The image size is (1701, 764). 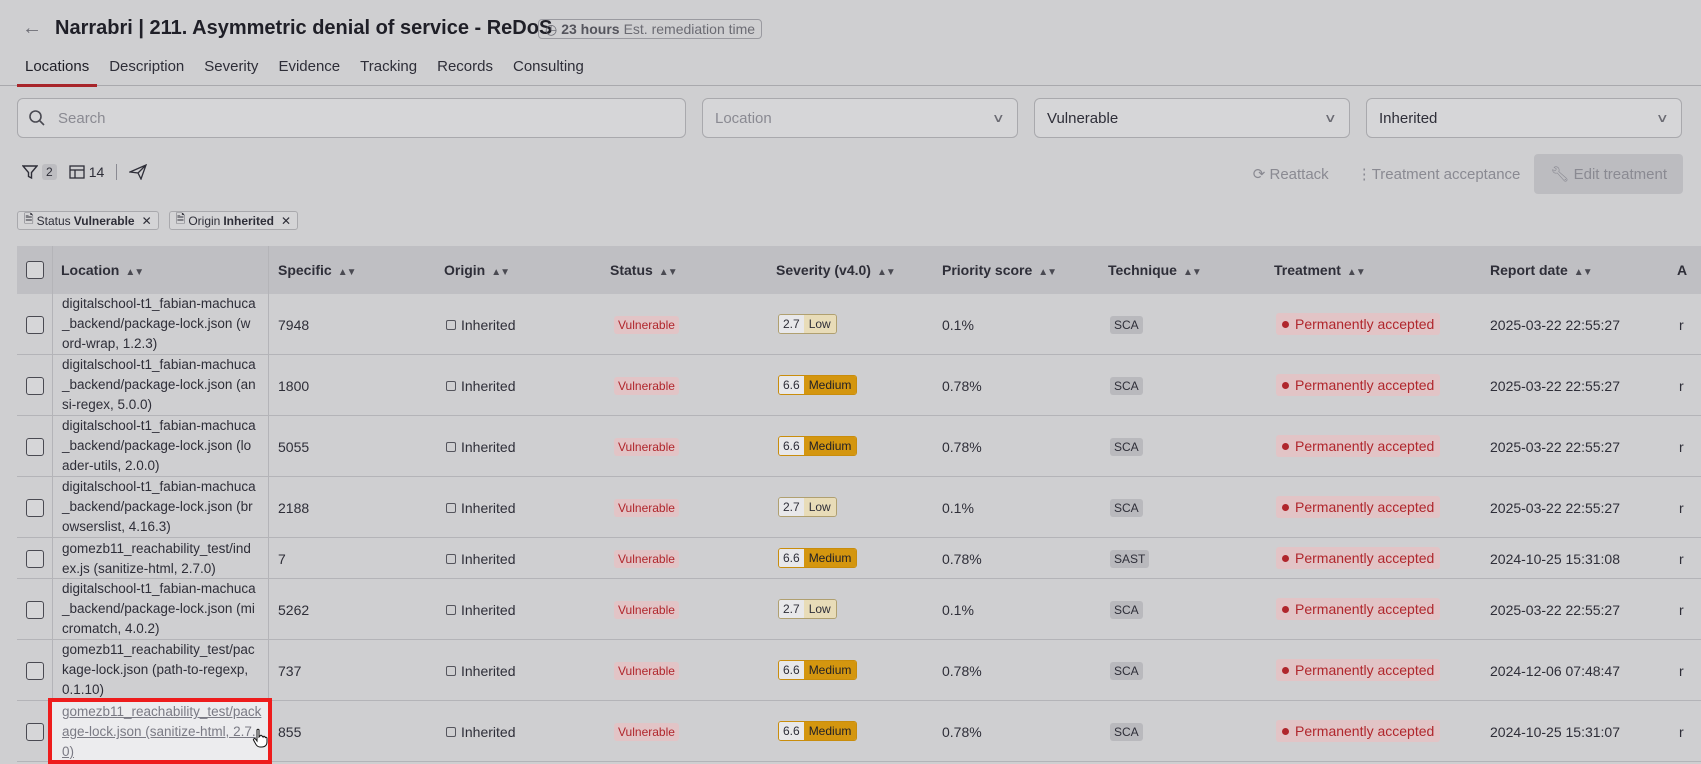 What do you see at coordinates (268, 558) in the screenshot?
I see `column-divider` at bounding box center [268, 558].